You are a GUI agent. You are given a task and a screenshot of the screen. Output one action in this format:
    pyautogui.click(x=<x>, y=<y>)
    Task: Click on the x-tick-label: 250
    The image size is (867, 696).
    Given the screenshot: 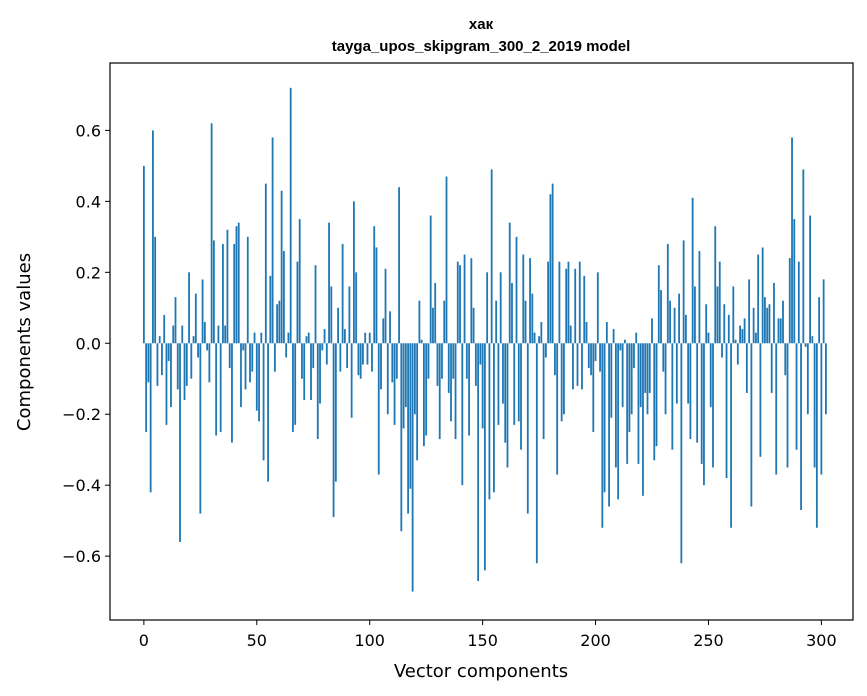 What is the action you would take?
    pyautogui.click(x=708, y=640)
    